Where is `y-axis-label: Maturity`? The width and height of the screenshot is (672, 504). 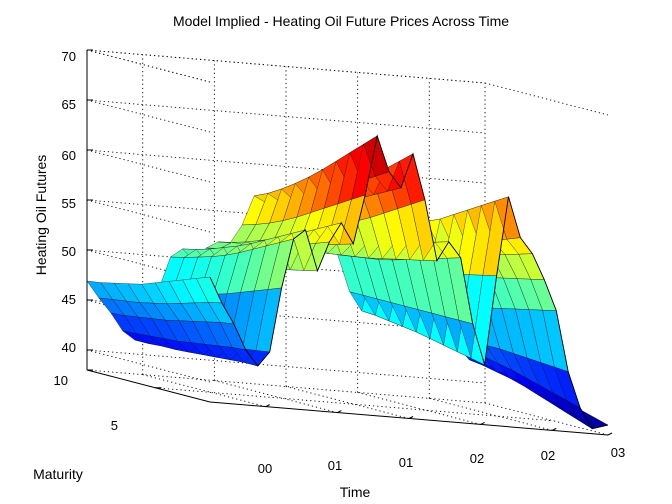
y-axis-label: Maturity is located at coordinates (58, 474).